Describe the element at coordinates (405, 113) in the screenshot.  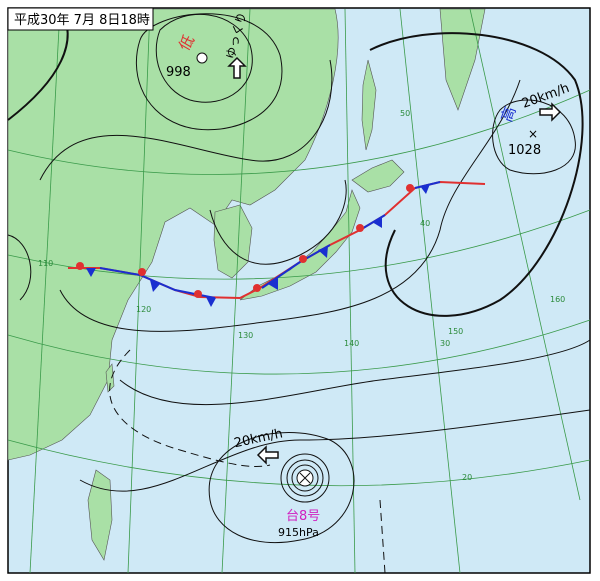
I see `lat-label: 50` at that location.